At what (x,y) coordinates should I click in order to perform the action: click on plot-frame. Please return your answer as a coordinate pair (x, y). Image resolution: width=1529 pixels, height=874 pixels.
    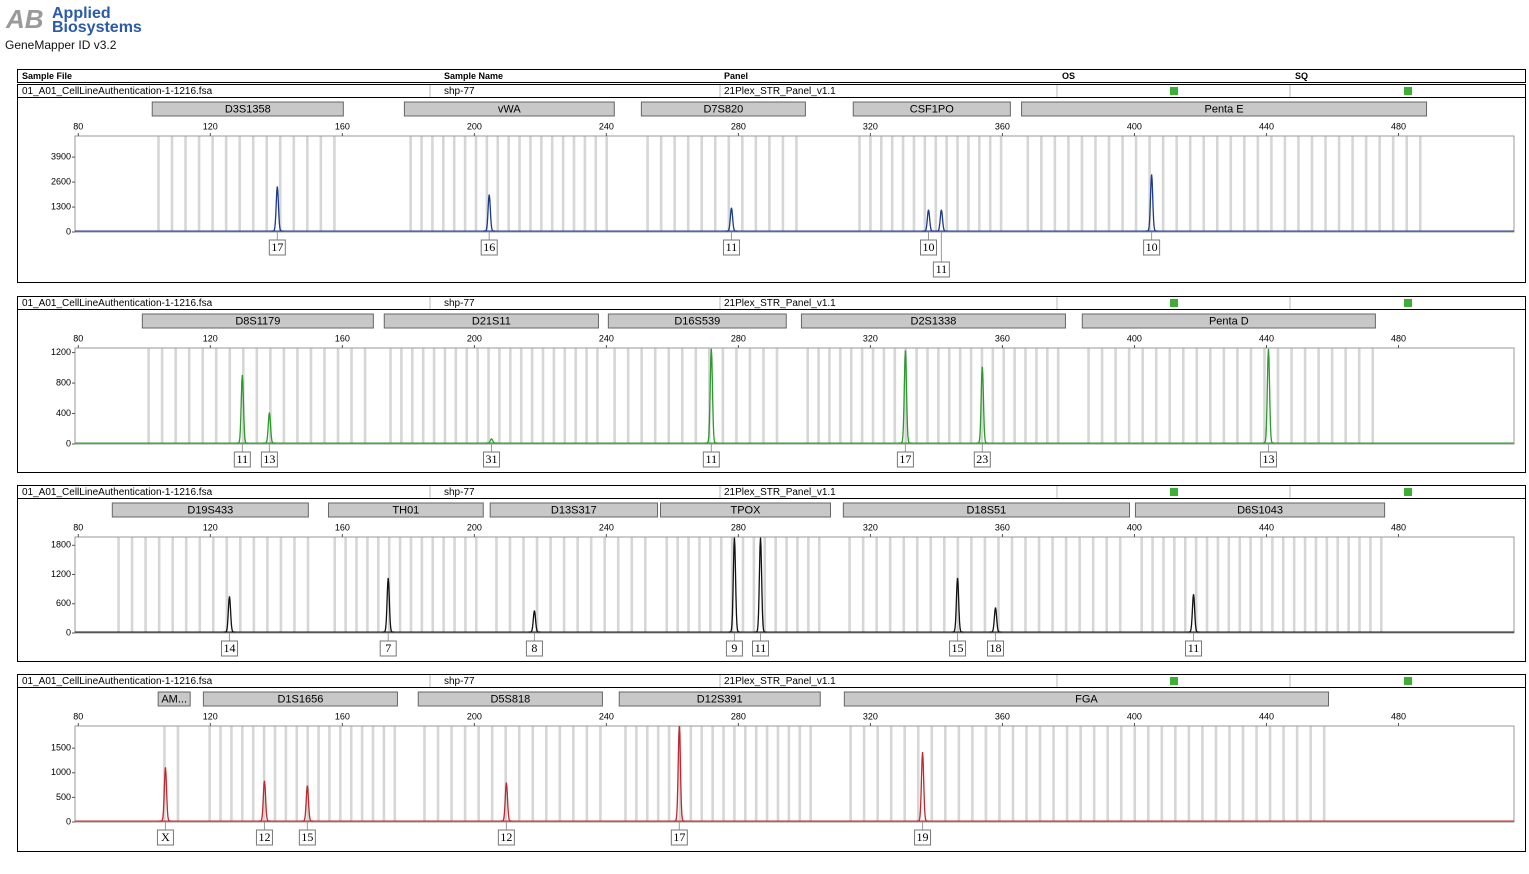
    Looking at the image, I should click on (794, 585).